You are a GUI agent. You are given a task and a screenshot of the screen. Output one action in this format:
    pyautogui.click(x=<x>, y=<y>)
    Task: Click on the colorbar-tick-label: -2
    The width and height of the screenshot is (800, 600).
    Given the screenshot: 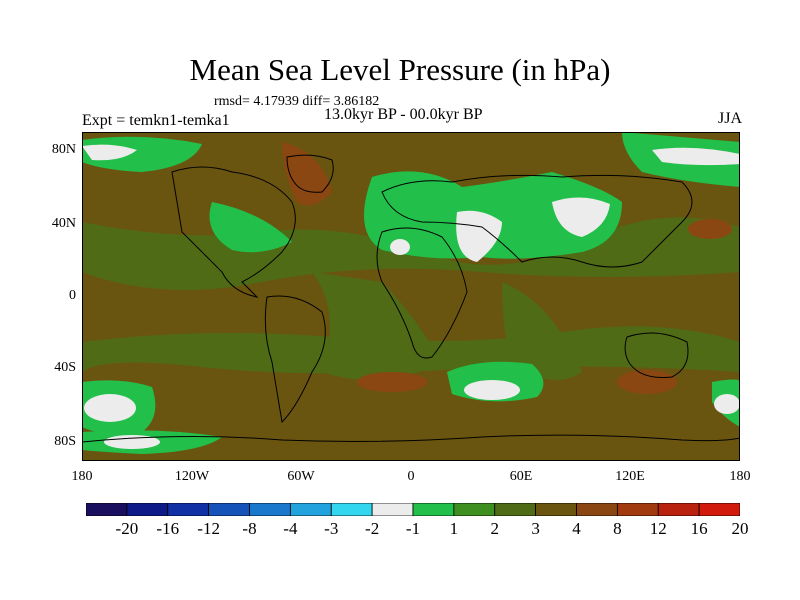 What is the action you would take?
    pyautogui.click(x=372, y=528)
    